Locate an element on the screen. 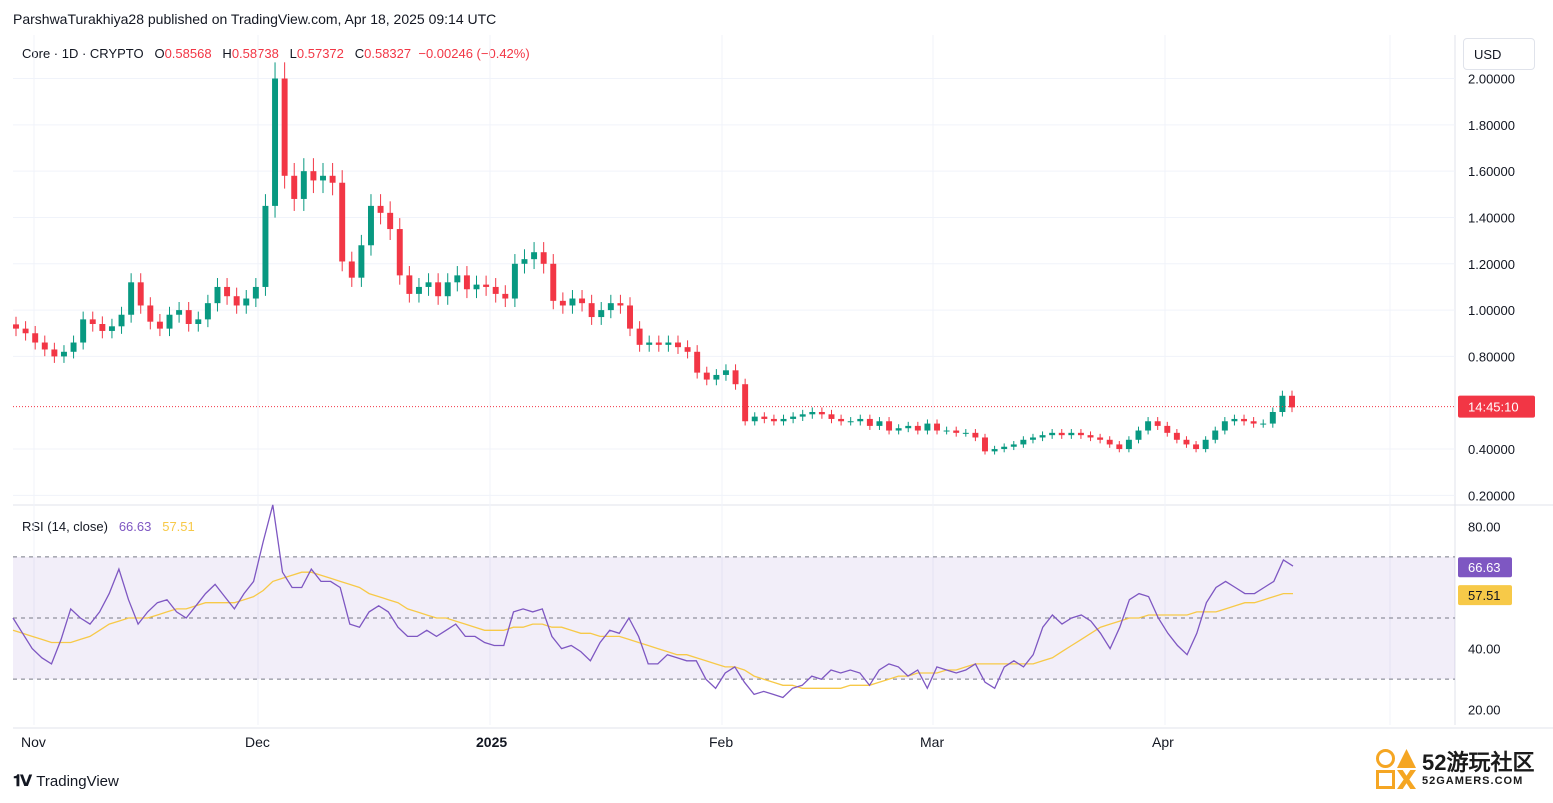 This screenshot has height=803, width=1553. rsi-badge-text: 66.63 is located at coordinates (1484, 567).